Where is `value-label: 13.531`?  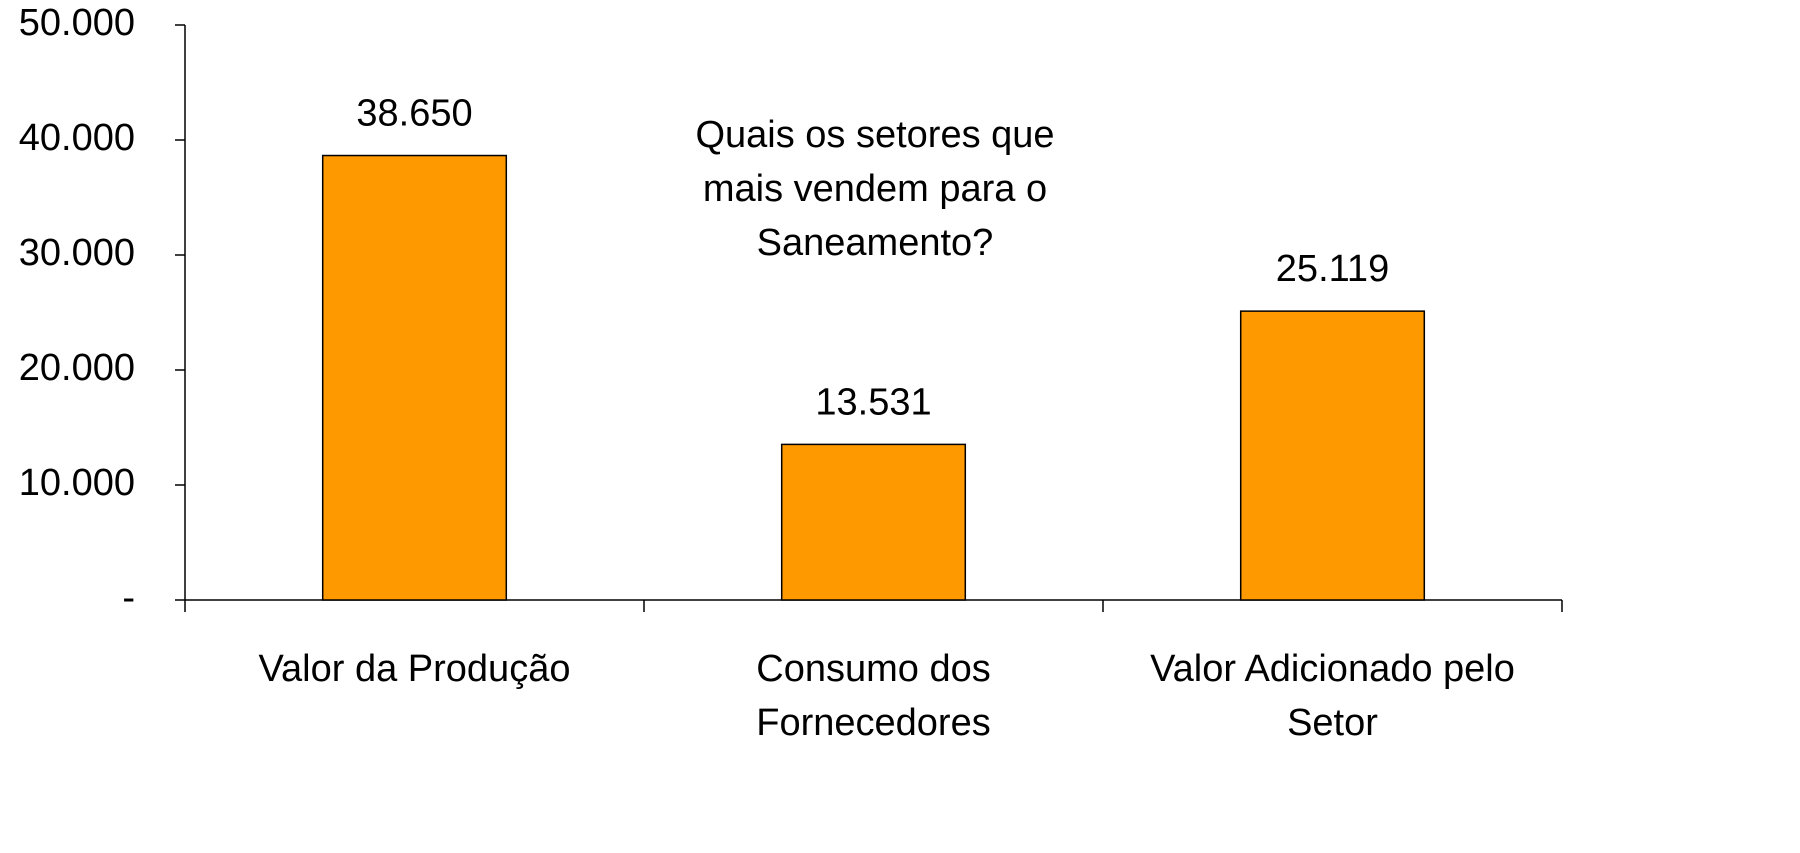
value-label: 13.531 is located at coordinates (873, 402).